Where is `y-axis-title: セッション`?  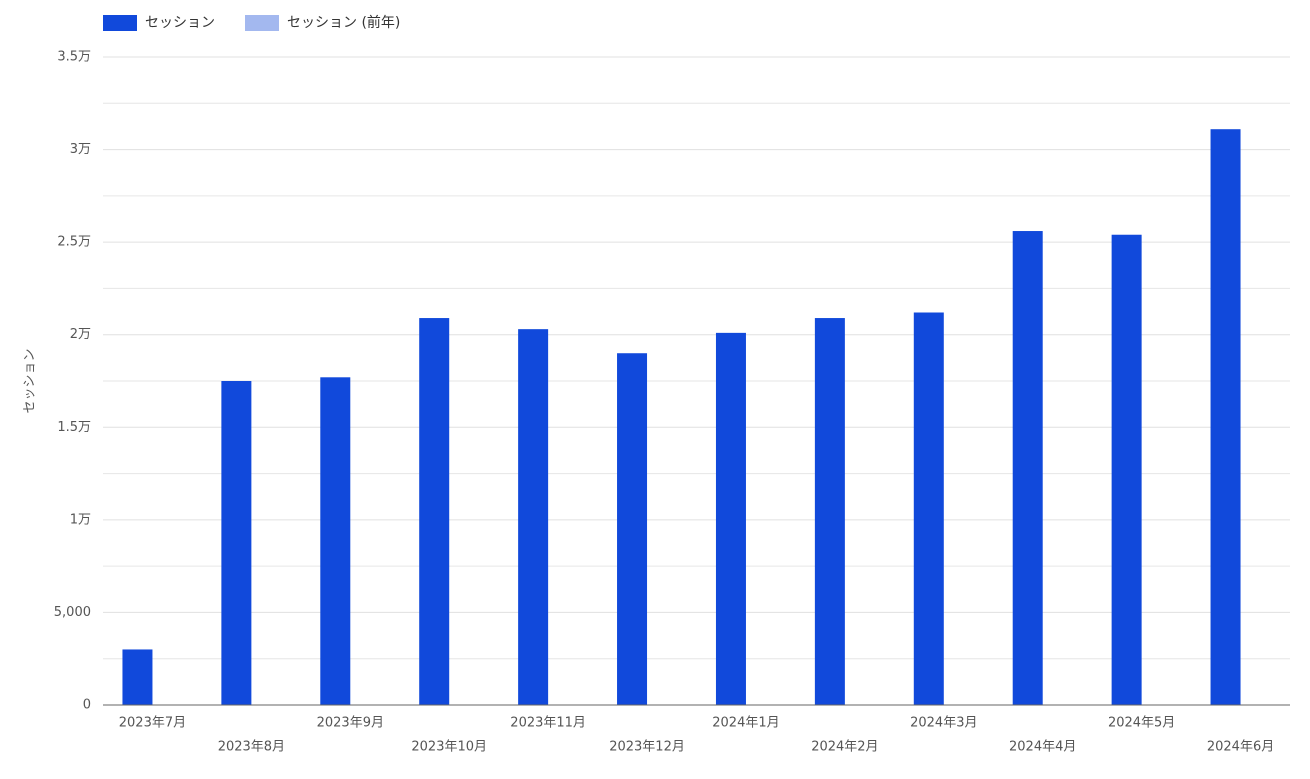
y-axis-title: セッション is located at coordinates (30, 380).